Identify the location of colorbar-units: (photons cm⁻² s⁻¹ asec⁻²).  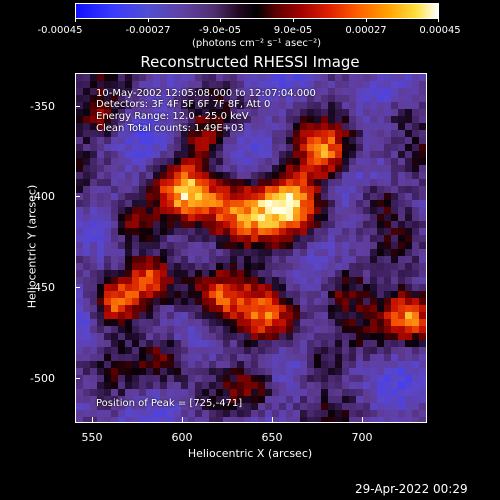
(257, 43).